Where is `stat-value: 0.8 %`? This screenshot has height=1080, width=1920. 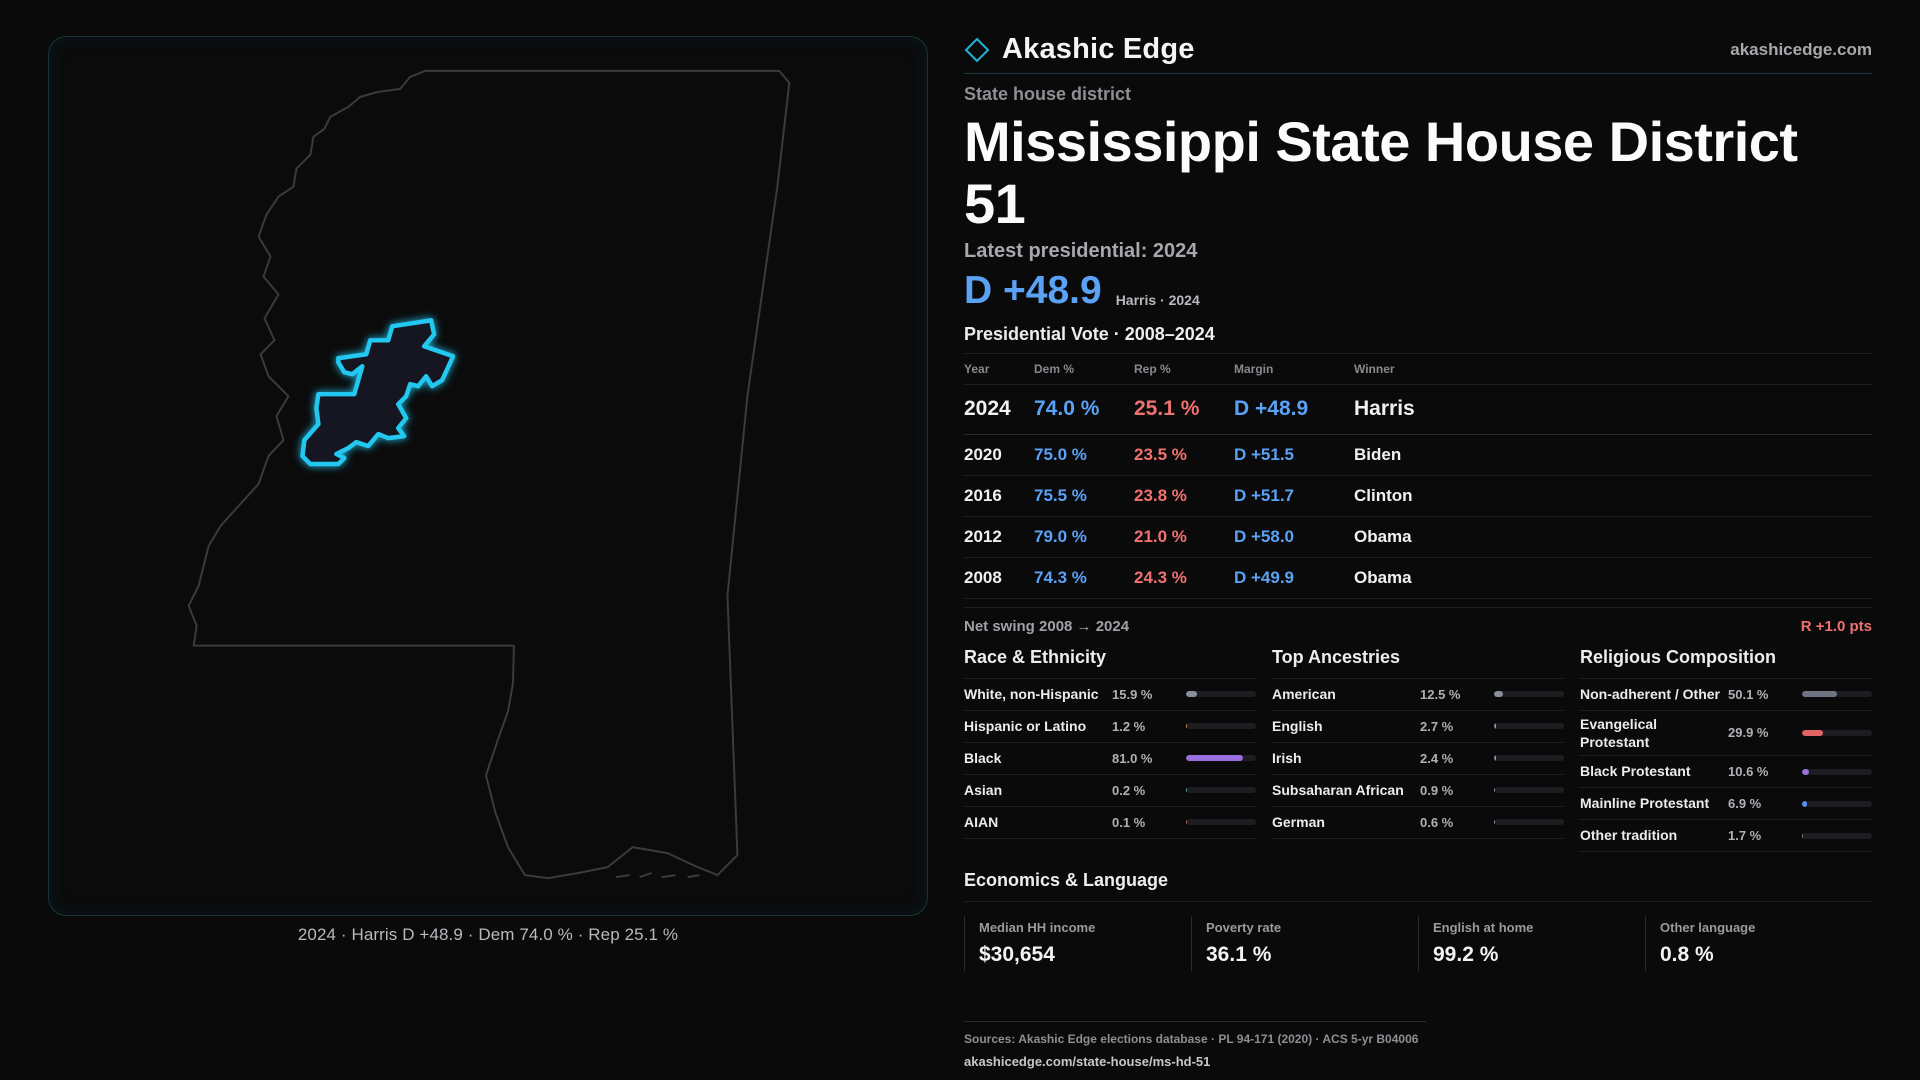
stat-value: 0.8 % is located at coordinates (1687, 955).